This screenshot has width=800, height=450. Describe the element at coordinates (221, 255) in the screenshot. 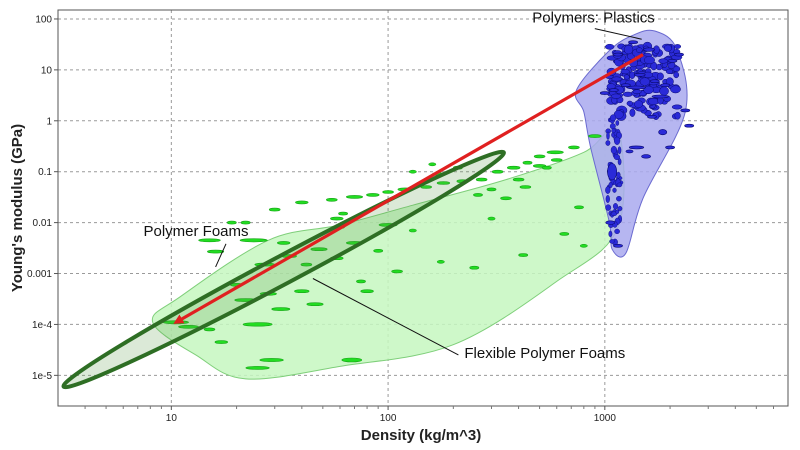

I see `polymer-foams-leader` at that location.